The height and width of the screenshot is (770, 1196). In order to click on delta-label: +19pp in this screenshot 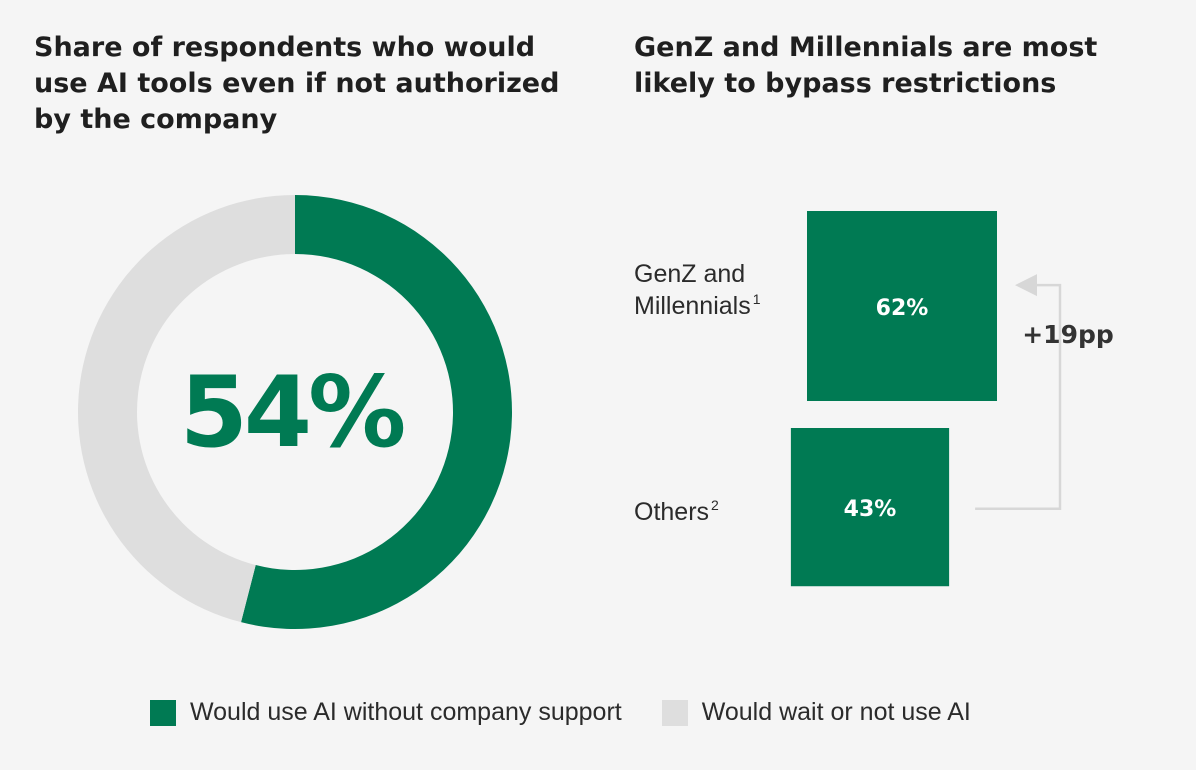, I will do `click(1068, 334)`.